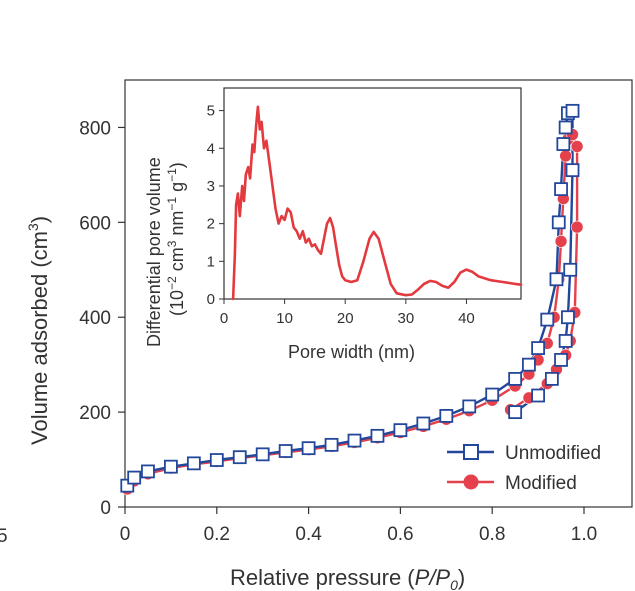 The height and width of the screenshot is (591, 635). What do you see at coordinates (38, 330) in the screenshot?
I see `main-y-axis-label: Volume adsorbed (cm3)` at bounding box center [38, 330].